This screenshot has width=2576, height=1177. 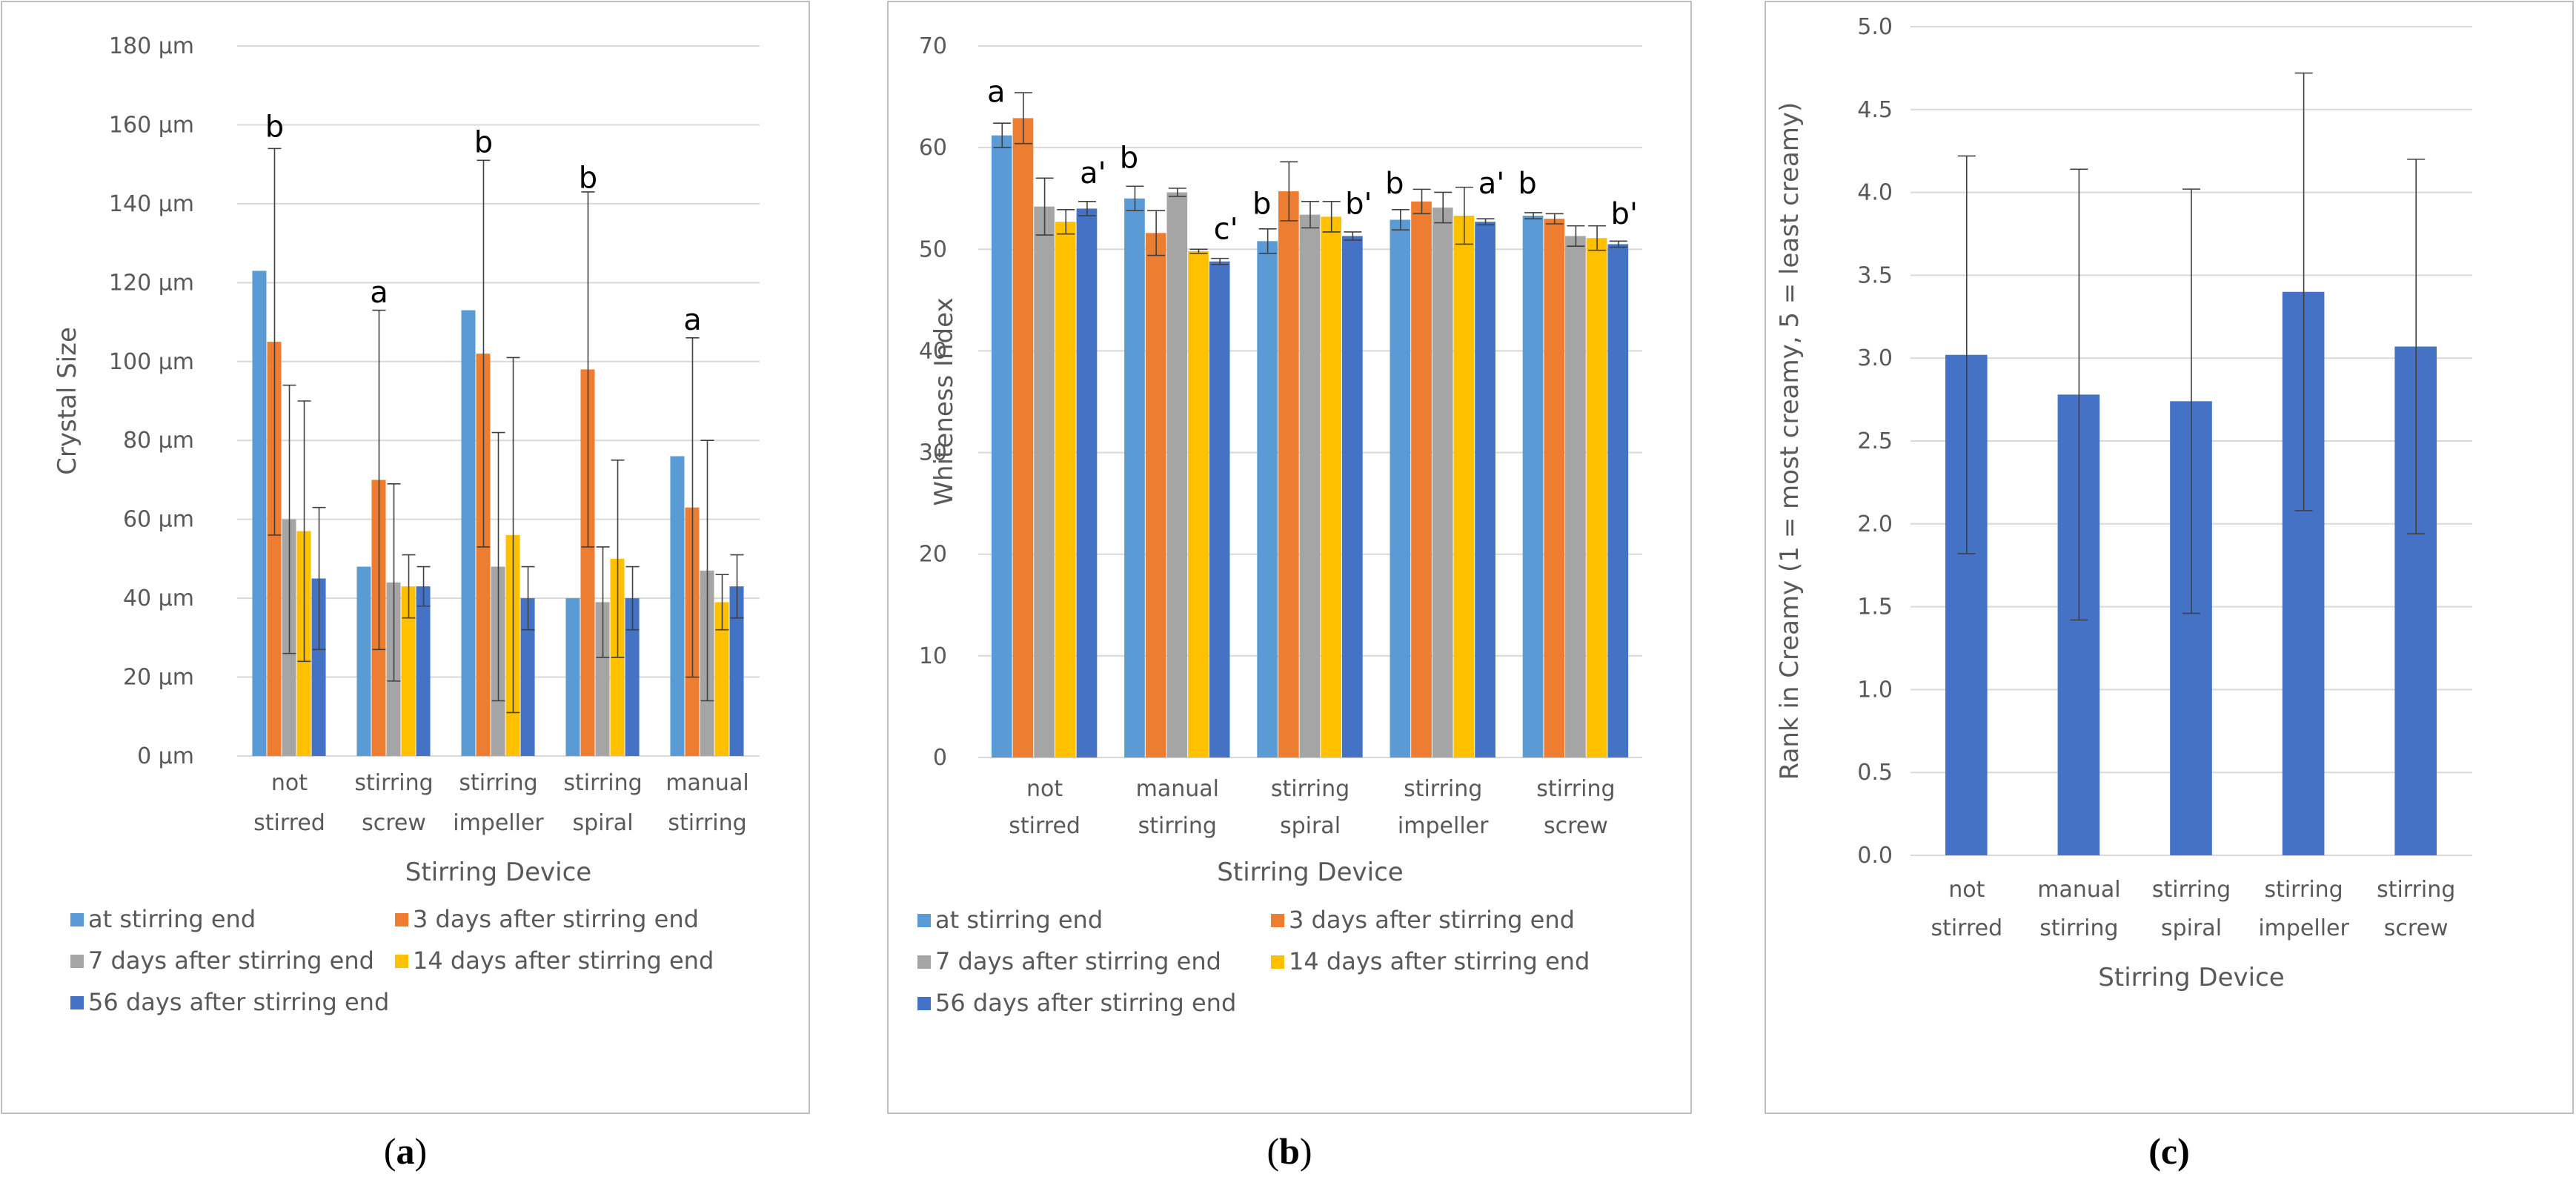 What do you see at coordinates (151, 283) in the screenshot?
I see `y-tick-label: 120 µm` at bounding box center [151, 283].